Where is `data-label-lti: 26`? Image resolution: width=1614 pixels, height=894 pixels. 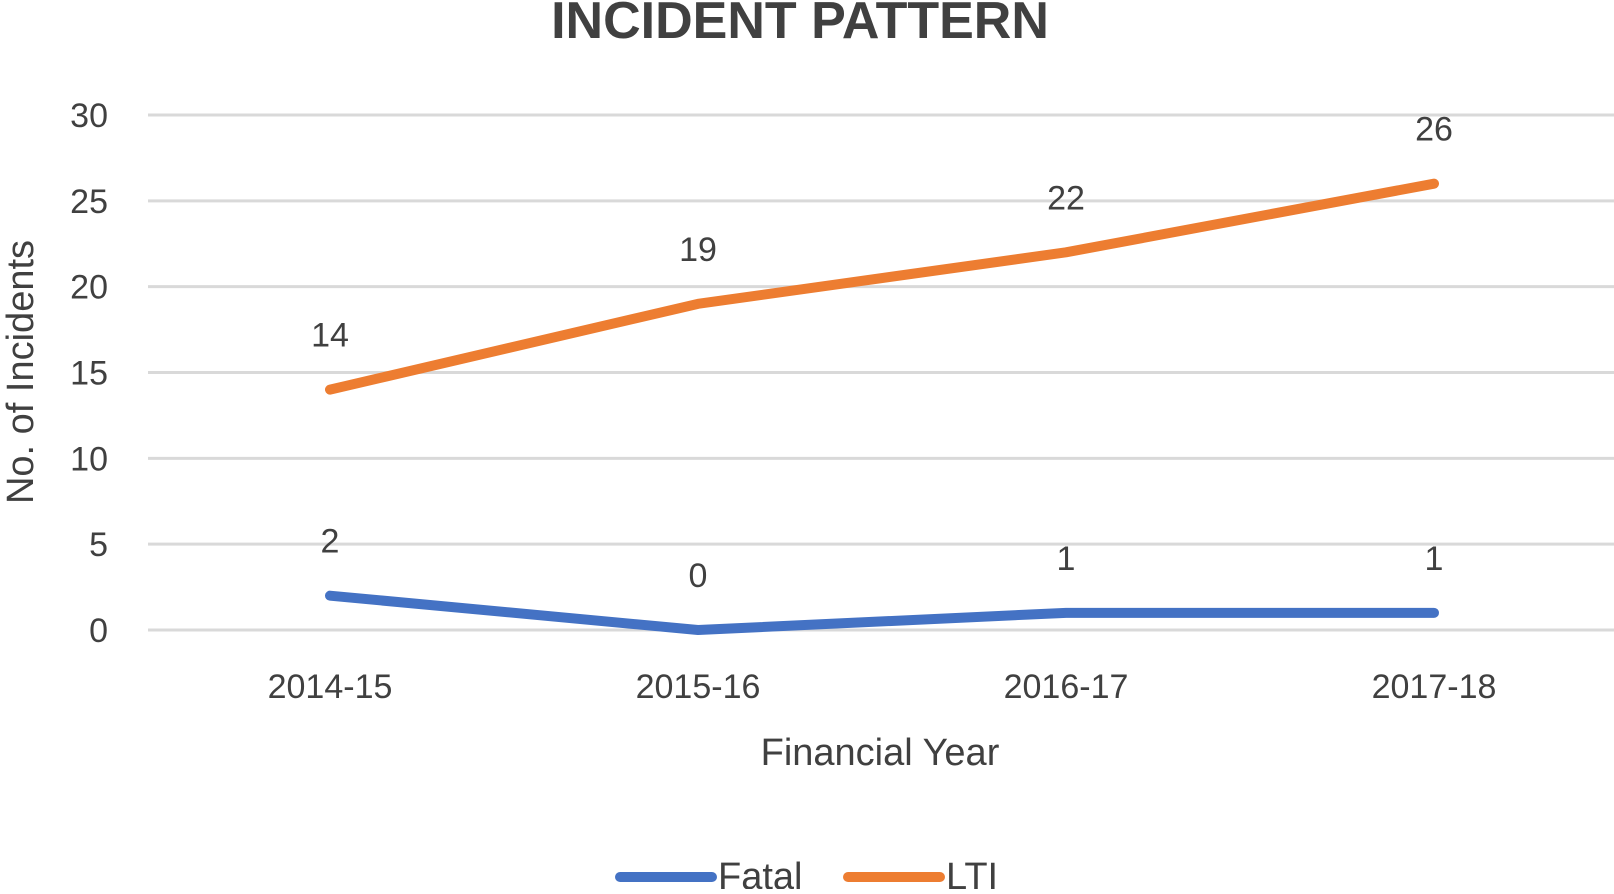 data-label-lti: 26 is located at coordinates (1434, 130).